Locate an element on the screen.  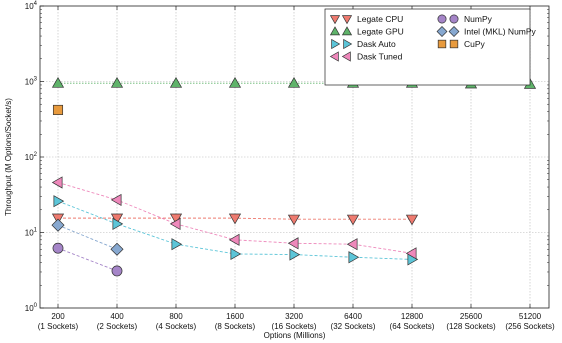
series-dask-auto is located at coordinates (236, 230).